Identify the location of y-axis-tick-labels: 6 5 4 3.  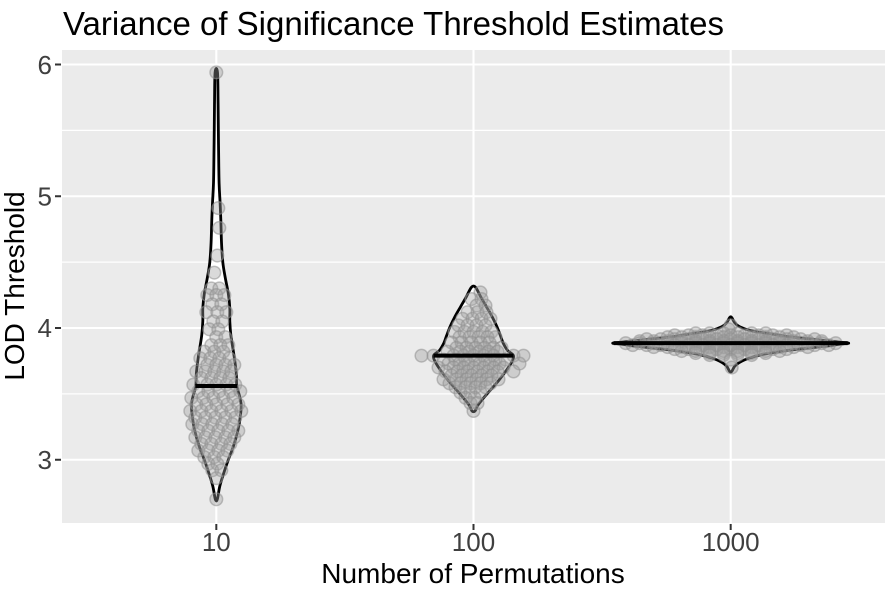
(45, 262).